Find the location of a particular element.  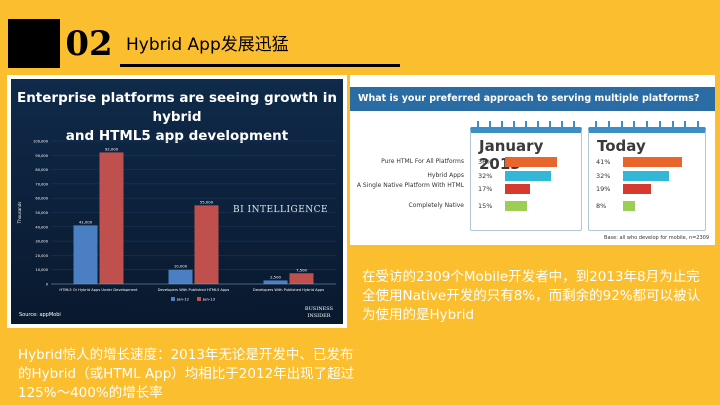

y-tick-label: 20,000 is located at coordinates (41, 256).